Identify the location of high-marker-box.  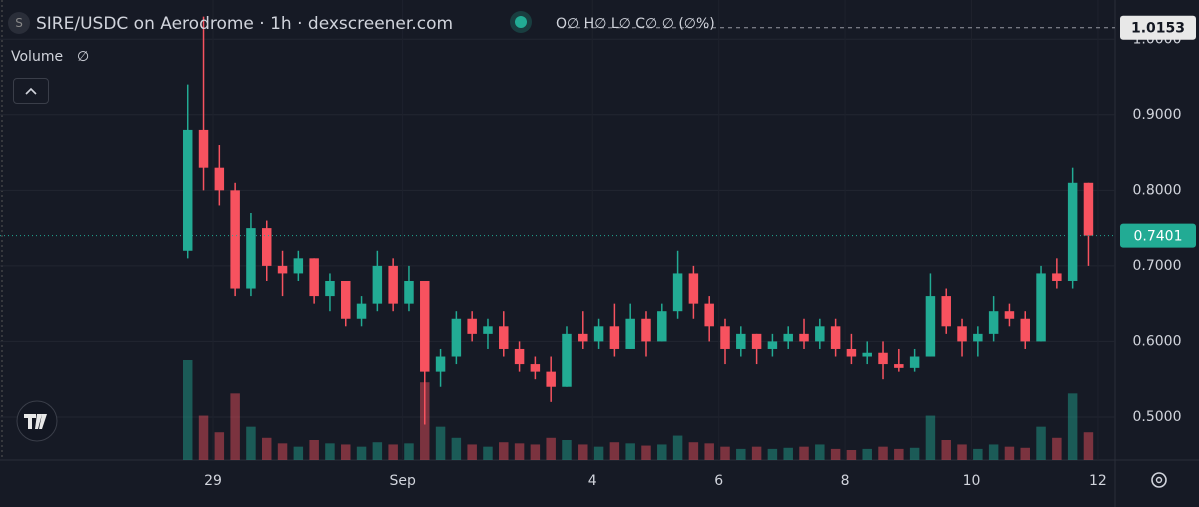
(1158, 27).